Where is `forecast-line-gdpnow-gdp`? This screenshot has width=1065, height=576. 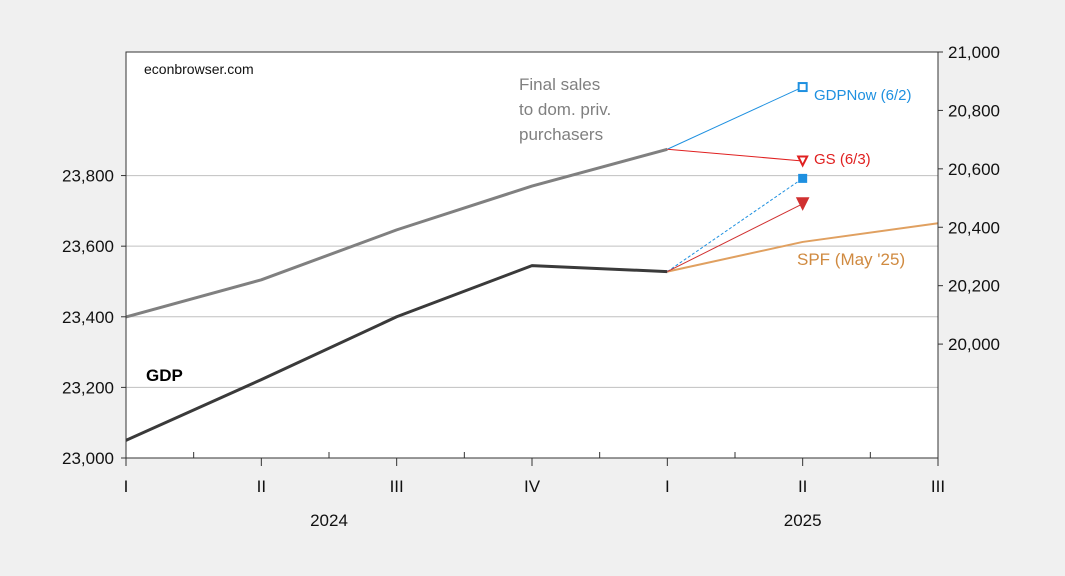
forecast-line-gdpnow-gdp is located at coordinates (735, 225).